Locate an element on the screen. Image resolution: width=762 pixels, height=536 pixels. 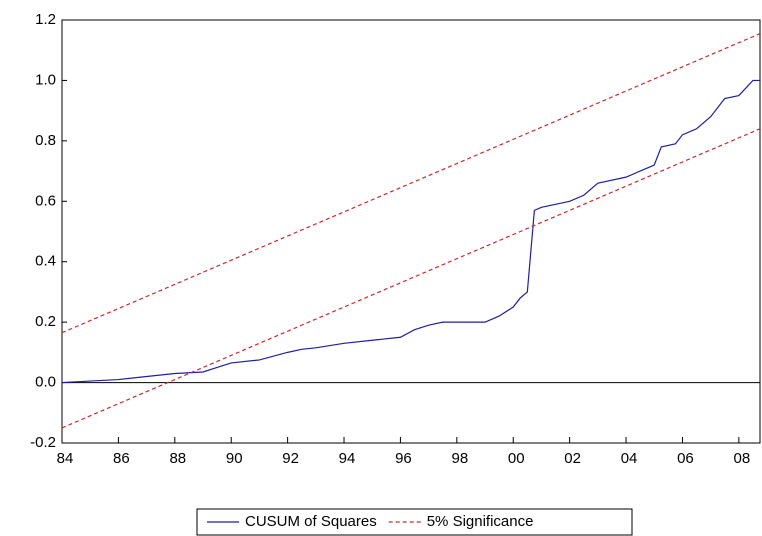
x-tick-label: 08 is located at coordinates (742, 458).